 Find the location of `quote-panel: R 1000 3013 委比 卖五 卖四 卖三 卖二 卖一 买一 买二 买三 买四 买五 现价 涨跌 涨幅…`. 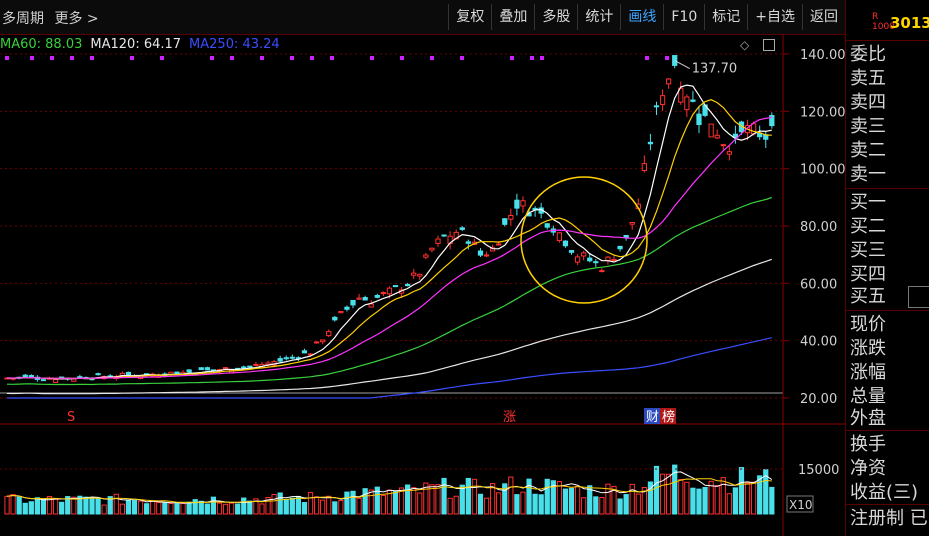

quote-panel: R 1000 3013 委比 卖五 卖四 卖三 卖二 卖一 买一 买二 买三 买四 买五 现价 涨跌 涨幅… is located at coordinates (887, 268).